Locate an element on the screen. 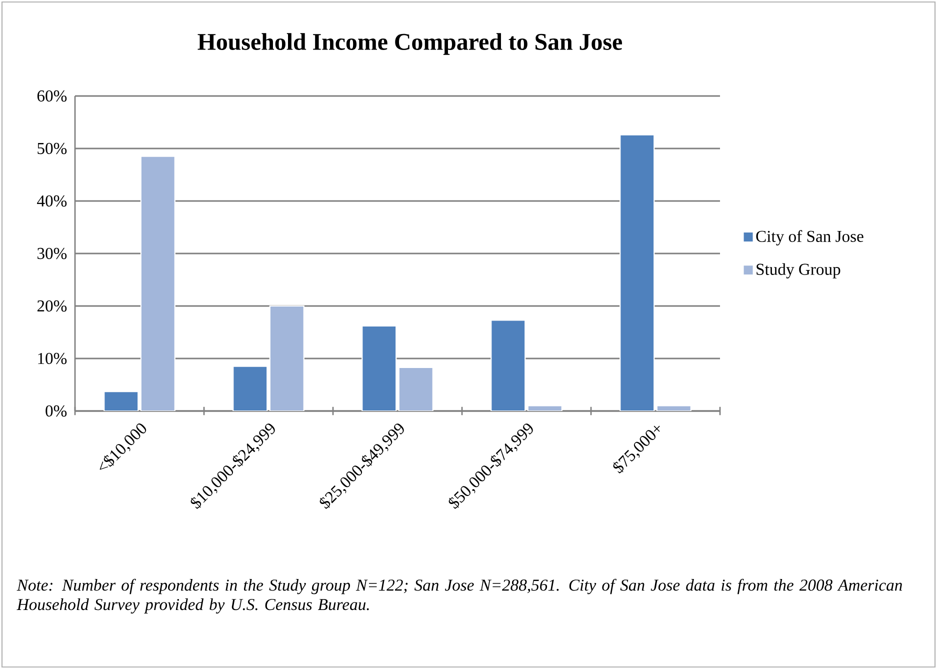  y-tick-label: 40% is located at coordinates (52, 201).